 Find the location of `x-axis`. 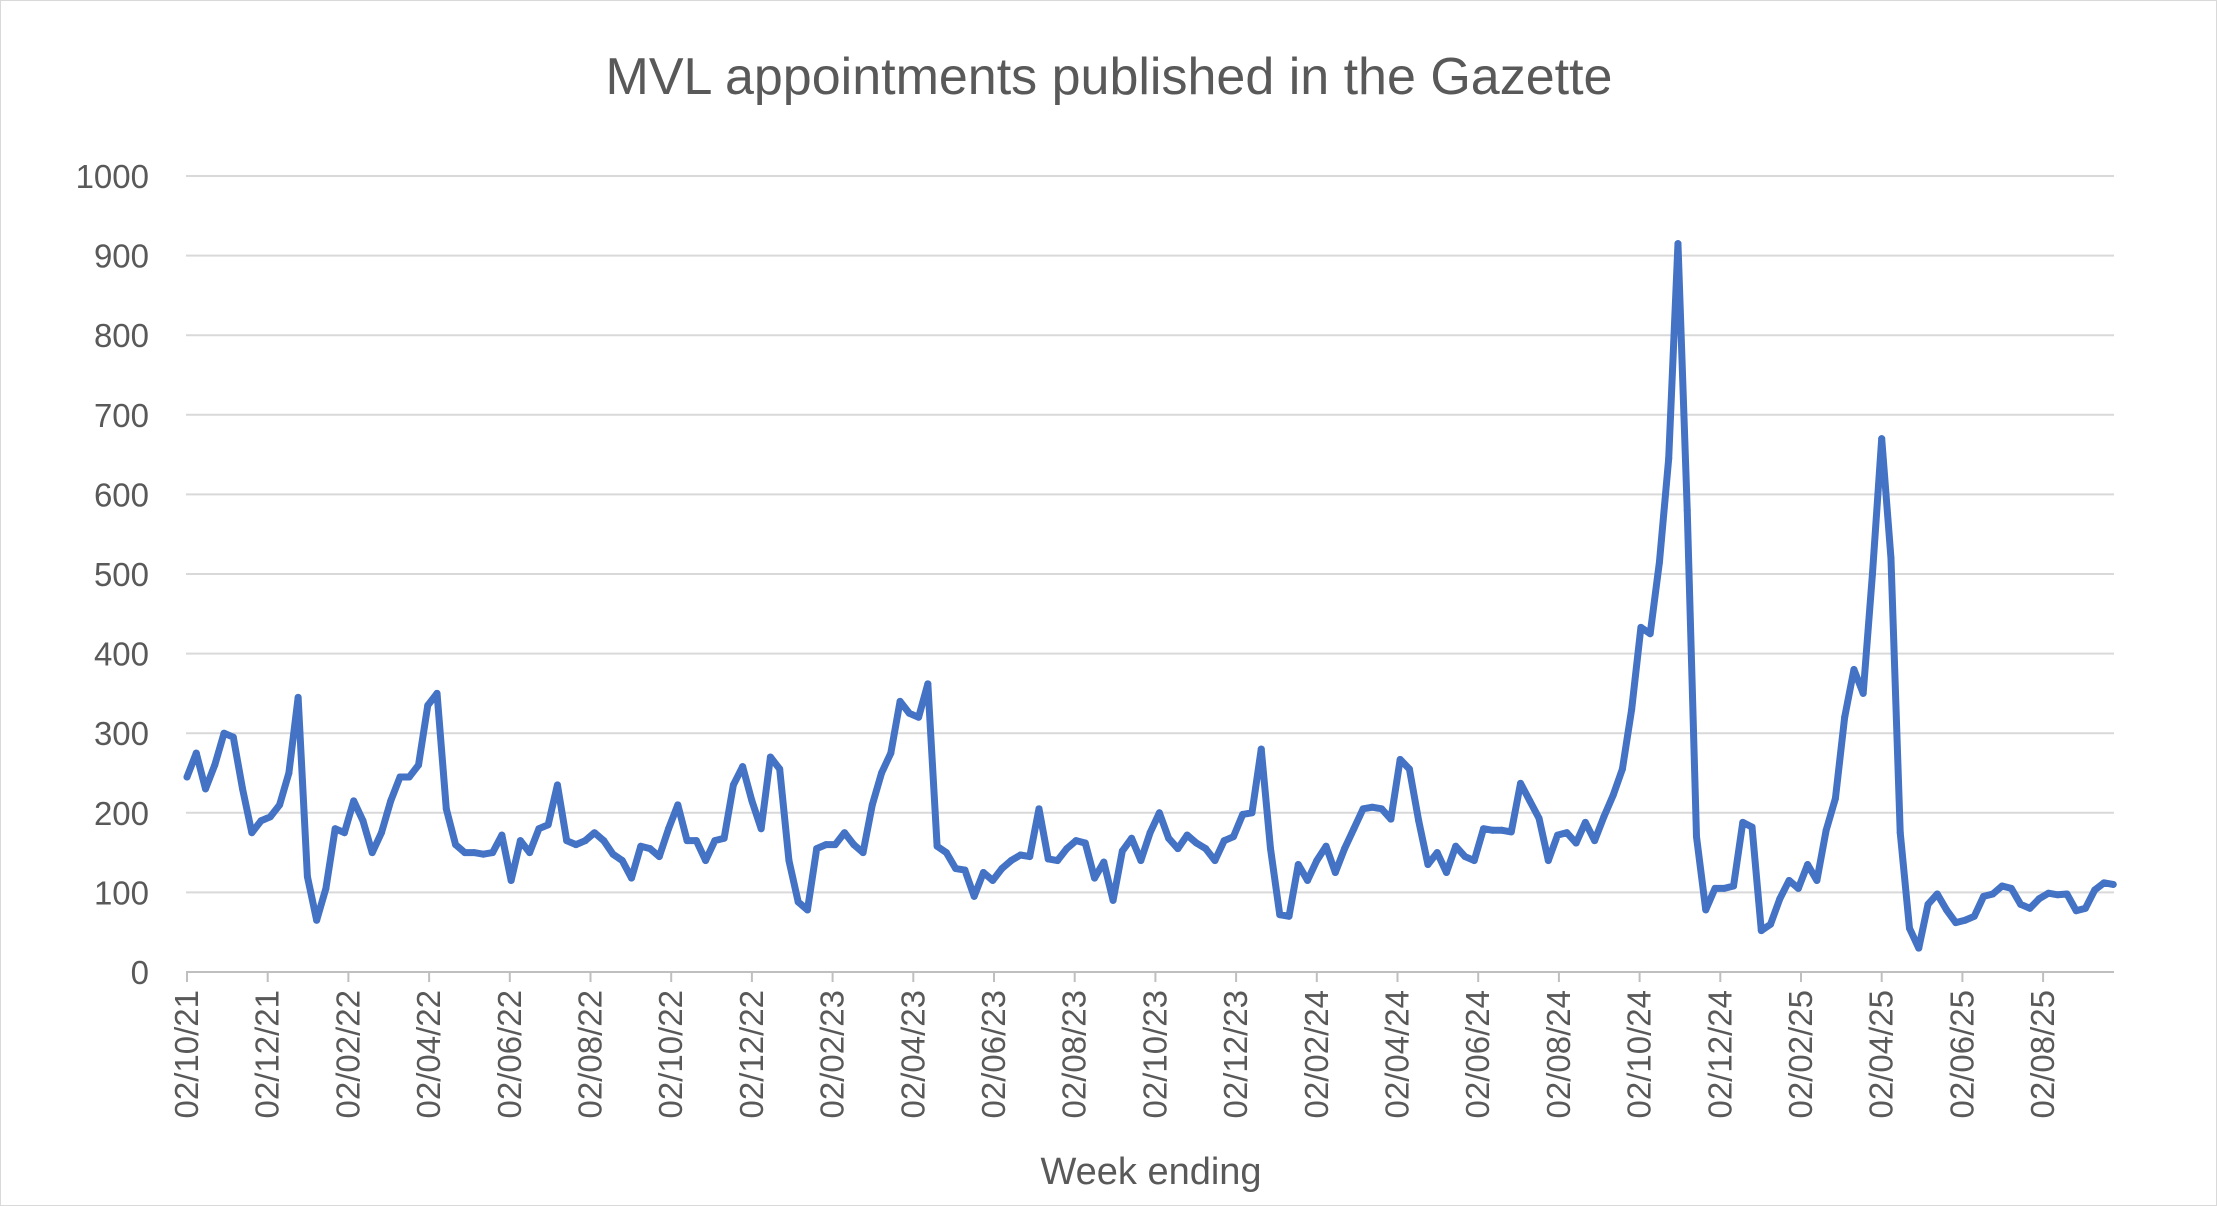

x-axis is located at coordinates (1150, 976).